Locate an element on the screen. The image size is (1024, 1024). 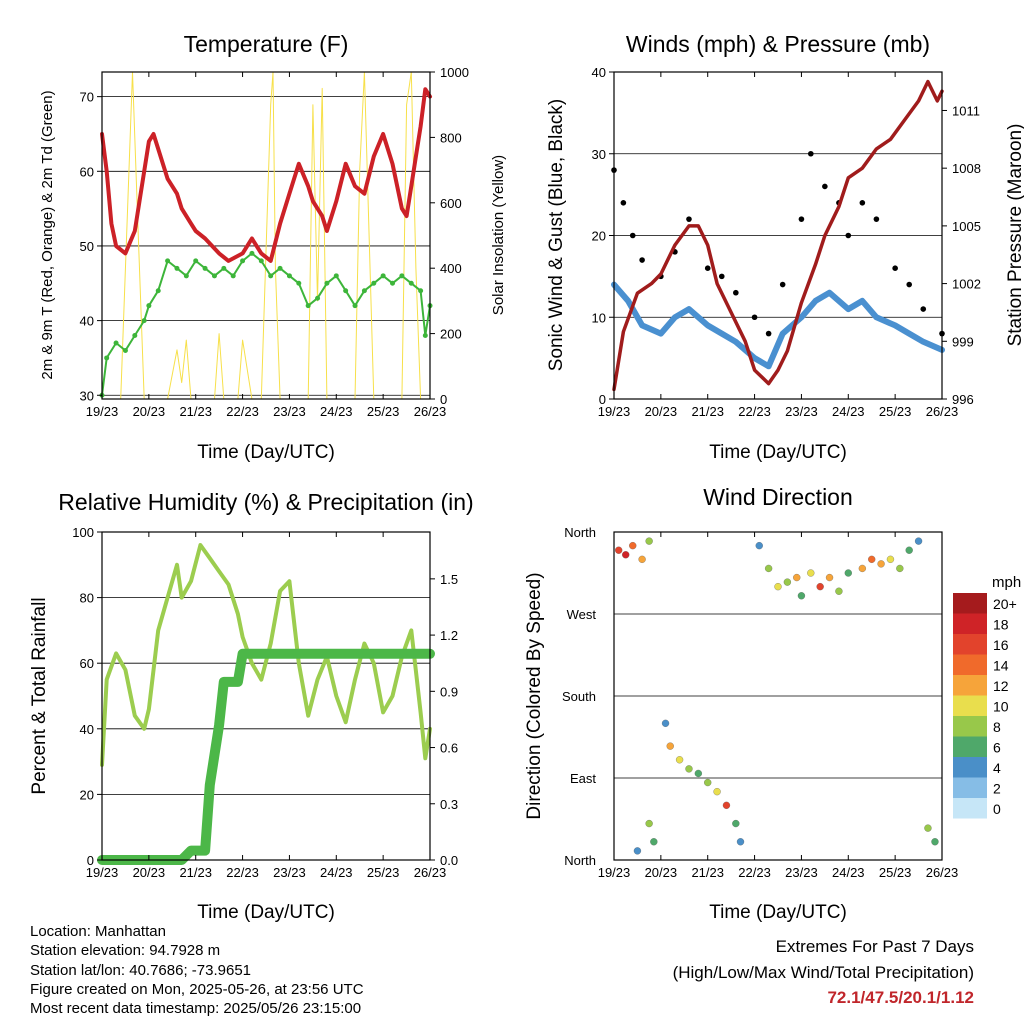
temperature-line is located at coordinates (266, 175).